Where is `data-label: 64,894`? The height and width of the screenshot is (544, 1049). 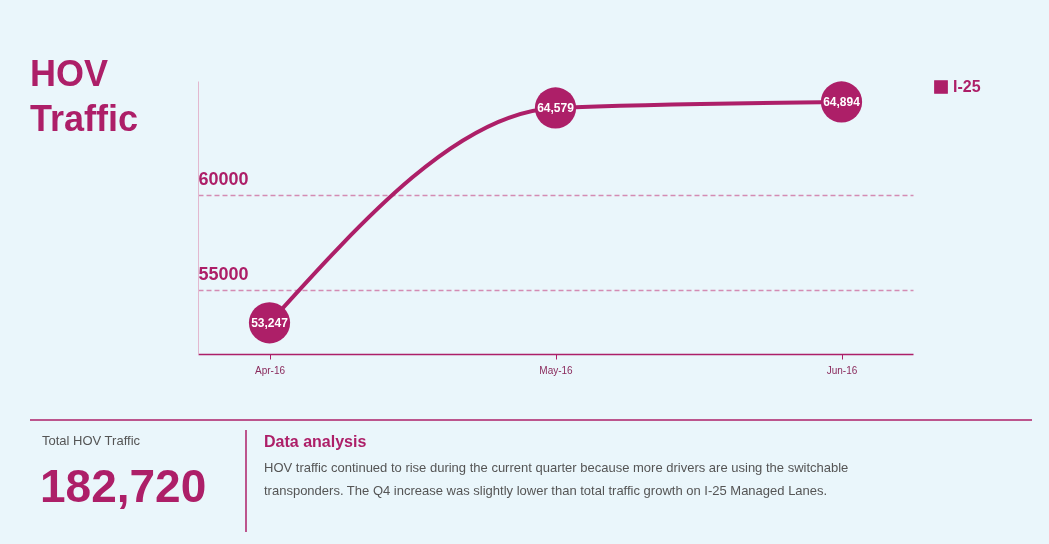
data-label: 64,894 is located at coordinates (842, 101).